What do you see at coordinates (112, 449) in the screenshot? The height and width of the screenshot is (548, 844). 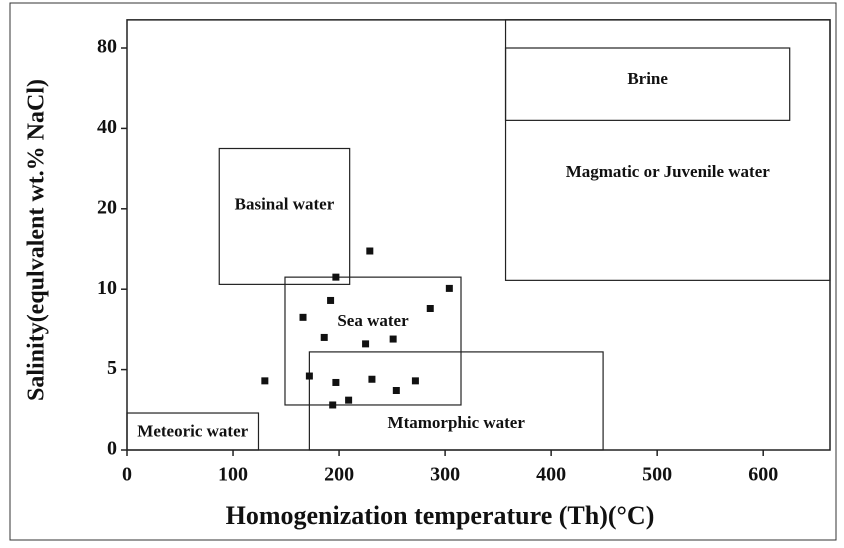 I see `y-tick-label: 0` at bounding box center [112, 449].